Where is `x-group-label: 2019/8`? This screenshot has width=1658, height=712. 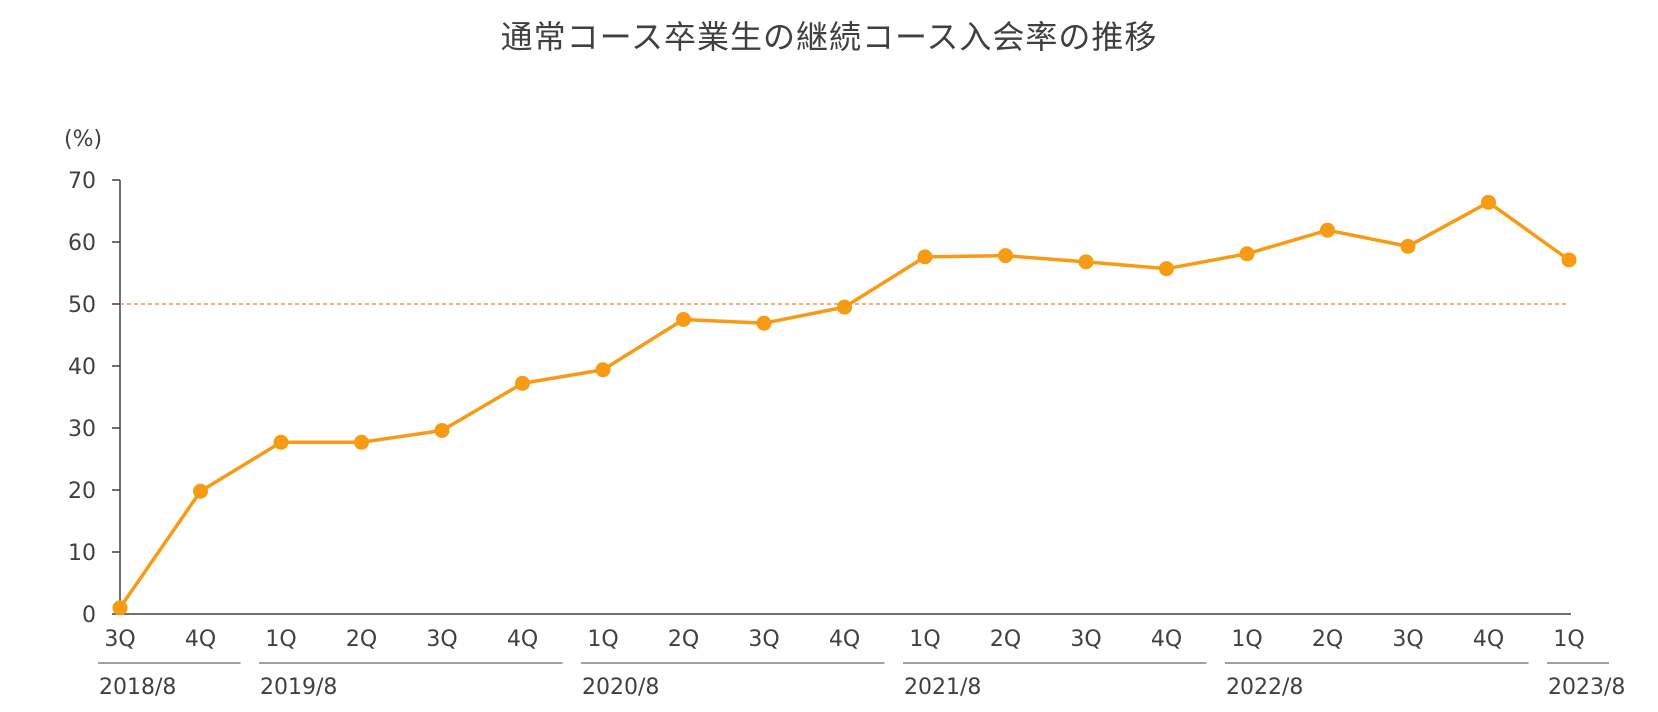
x-group-label: 2019/8 is located at coordinates (298, 687).